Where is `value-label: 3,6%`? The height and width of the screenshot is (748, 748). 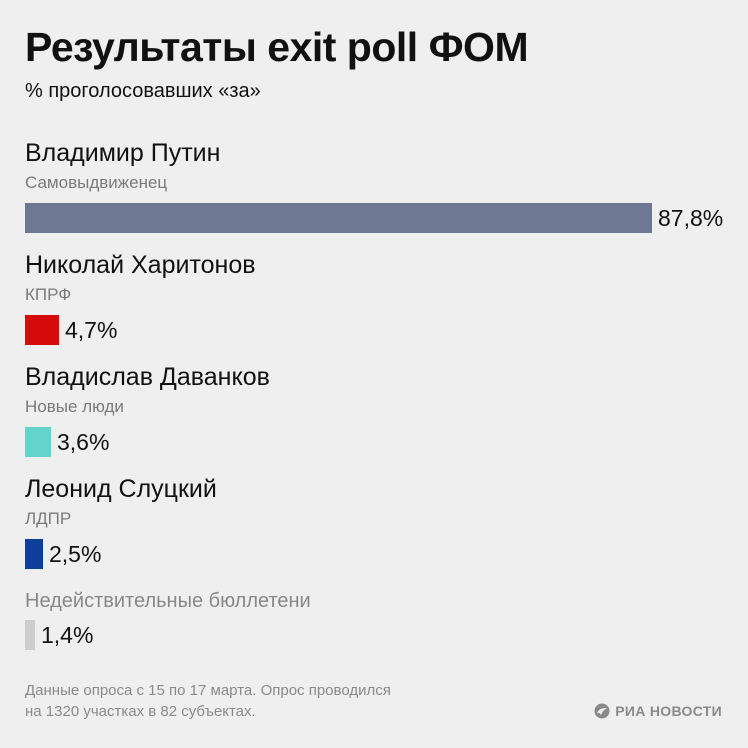 value-label: 3,6% is located at coordinates (83, 442).